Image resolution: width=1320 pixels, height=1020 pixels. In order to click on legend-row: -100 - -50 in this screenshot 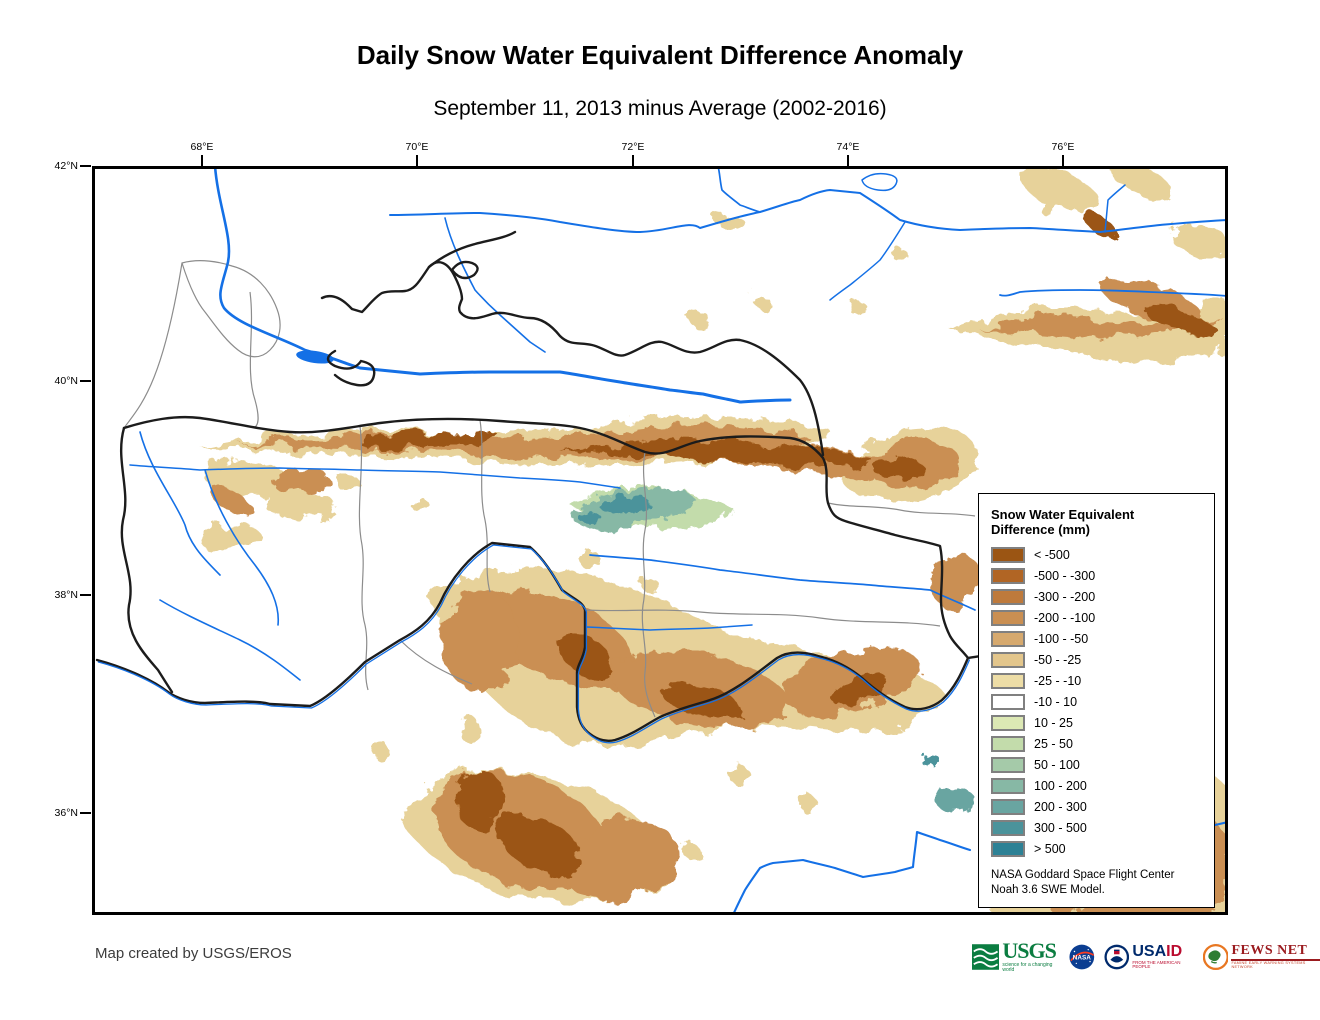, I will do `click(1102, 638)`.